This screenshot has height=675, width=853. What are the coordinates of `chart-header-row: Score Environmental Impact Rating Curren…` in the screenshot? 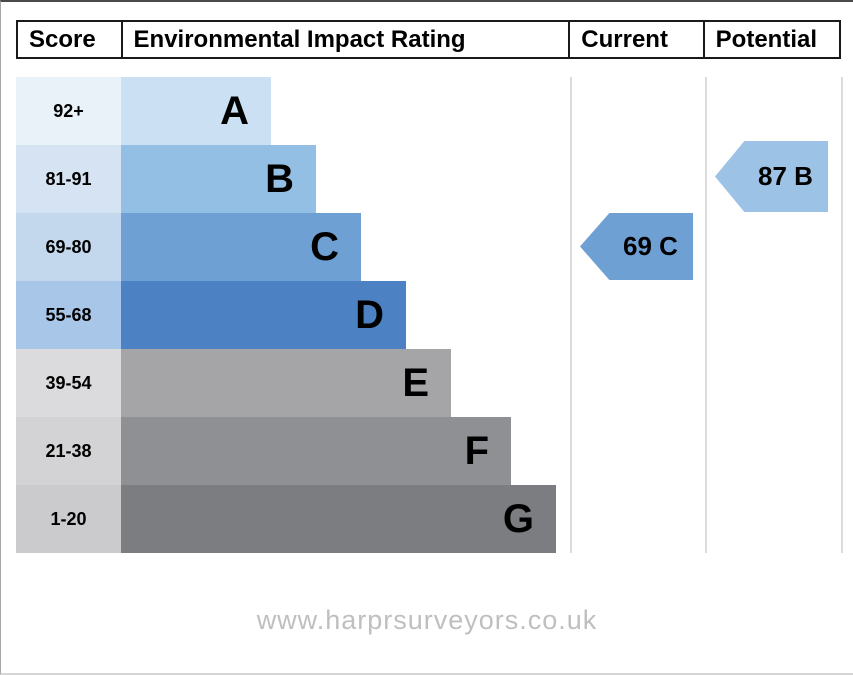 It's located at (428, 39).